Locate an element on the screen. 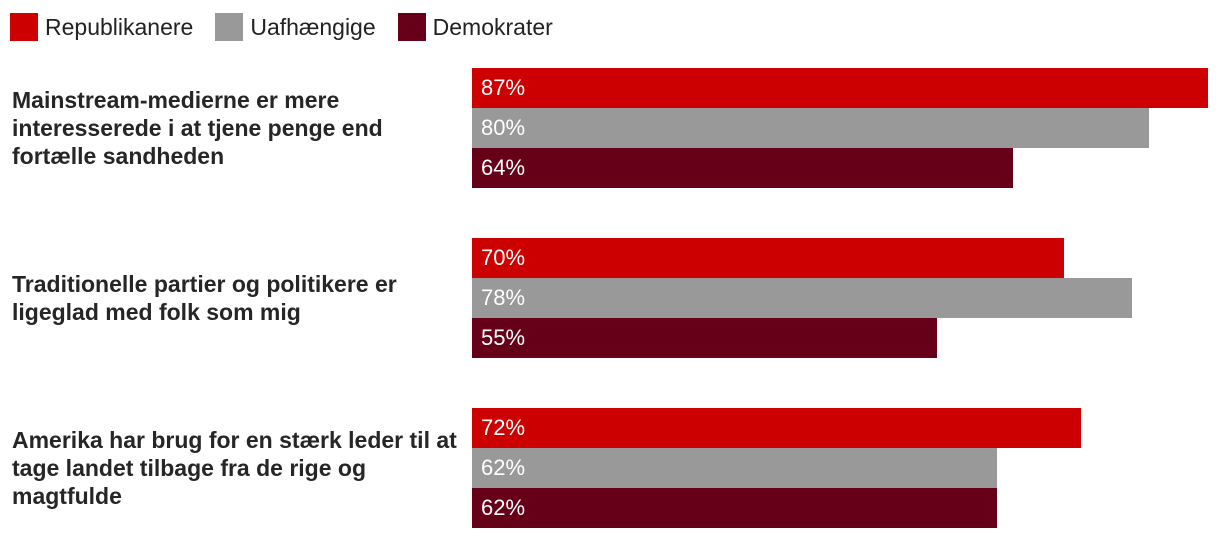  data-label: 72% is located at coordinates (503, 427).